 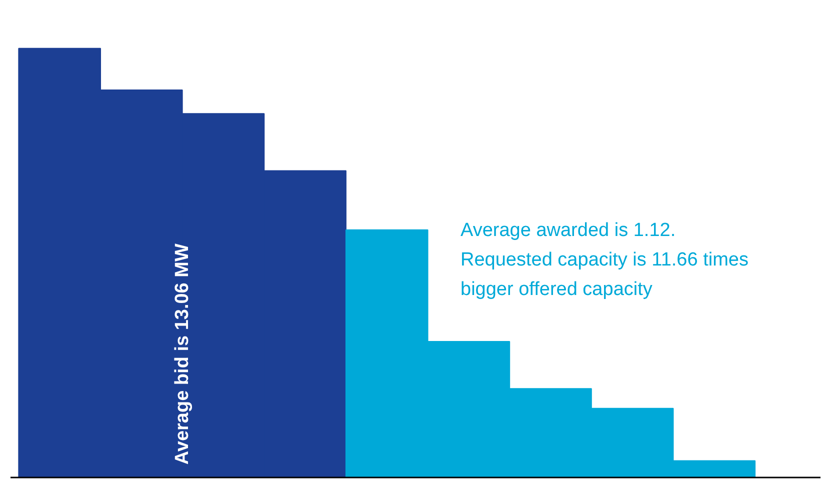 What do you see at coordinates (604, 260) in the screenshot?
I see `annotation: Average awarded is 1.12. Requested capacity is 11.66 times bigger offered capacity` at bounding box center [604, 260].